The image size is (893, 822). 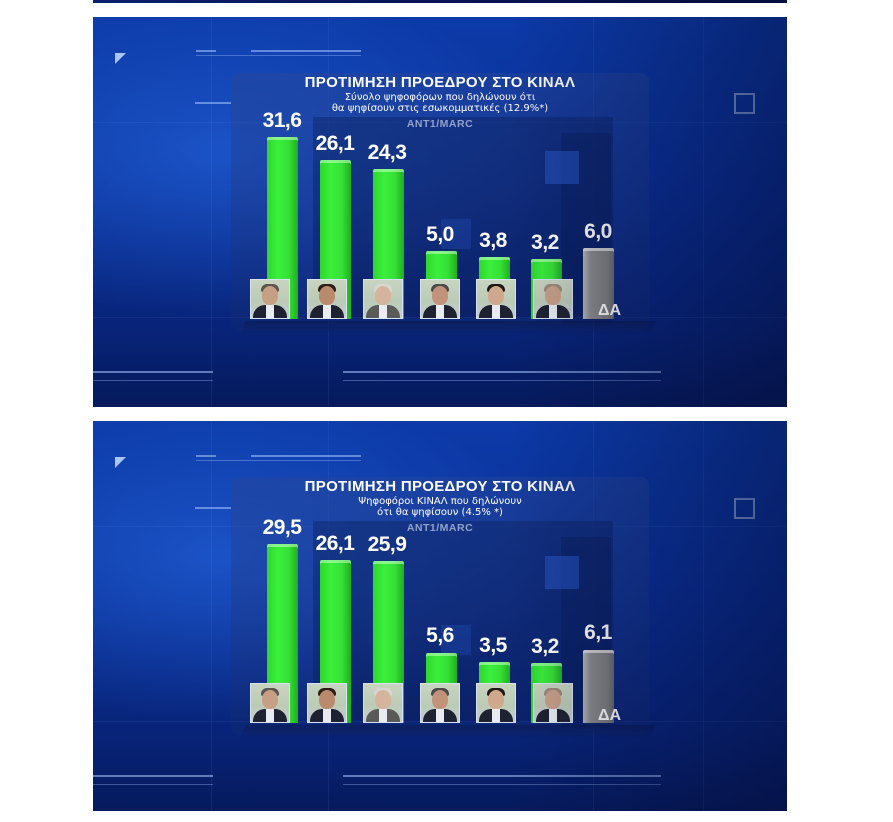 What do you see at coordinates (440, 108) in the screenshot?
I see `chart-subtitle-line2: θα ψηφίσουν στις εσωκομματικές (12.9%*)` at bounding box center [440, 108].